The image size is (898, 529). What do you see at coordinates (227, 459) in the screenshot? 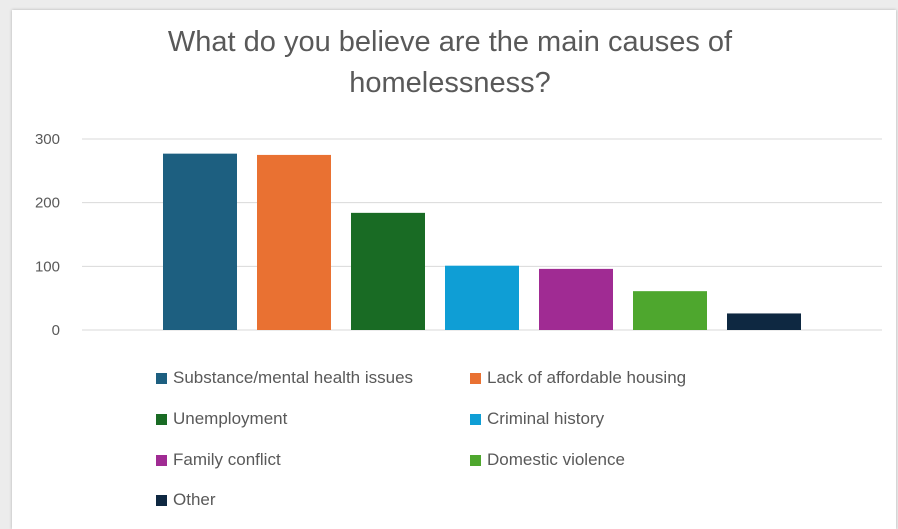
I see `legend-label: Family conflict` at bounding box center [227, 459].